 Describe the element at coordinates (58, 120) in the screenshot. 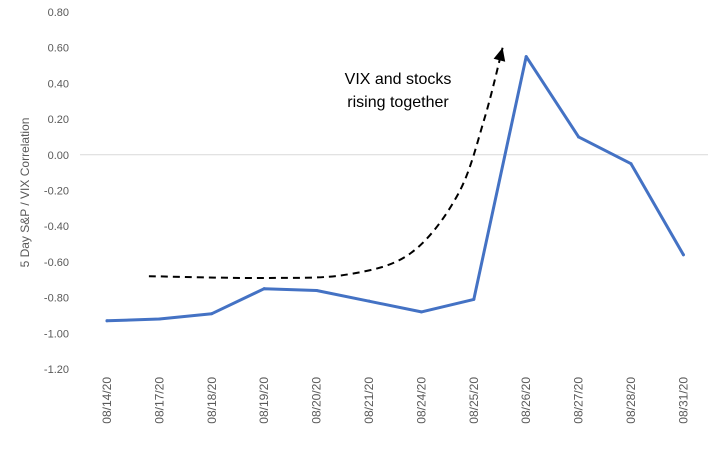

I see `y-tick-label: 0.20` at that location.